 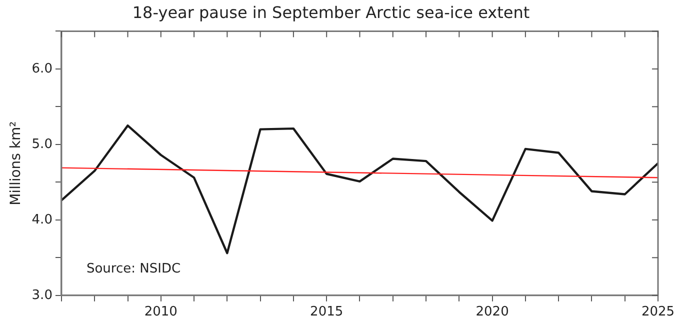 What do you see at coordinates (16, 163) in the screenshot?
I see `y-axis-title: Millions km²` at bounding box center [16, 163].